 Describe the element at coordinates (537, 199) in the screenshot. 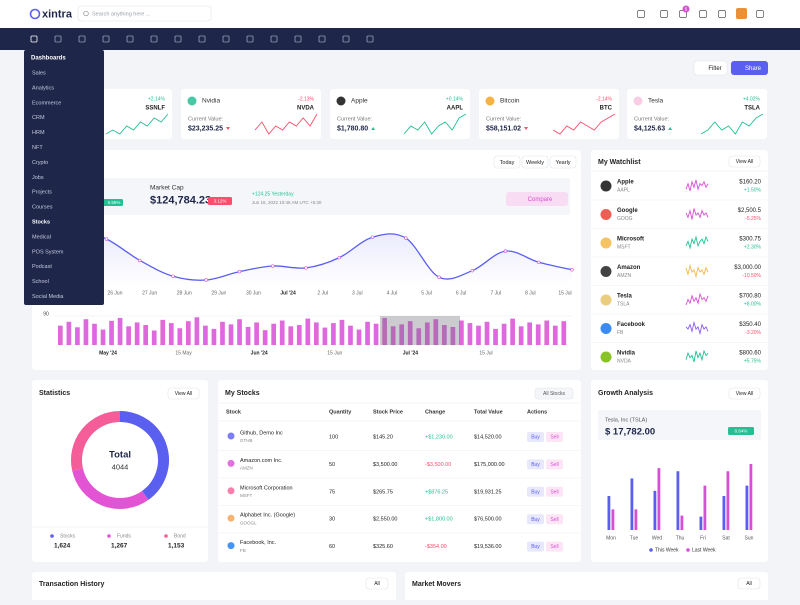

I see `compare-button` at that location.